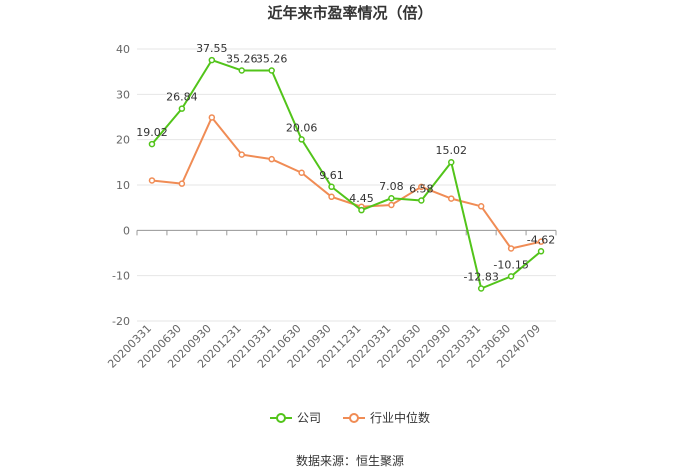 The image size is (700, 474). Describe the element at coordinates (121, 321) in the screenshot. I see `y-tick-label: -20` at that location.